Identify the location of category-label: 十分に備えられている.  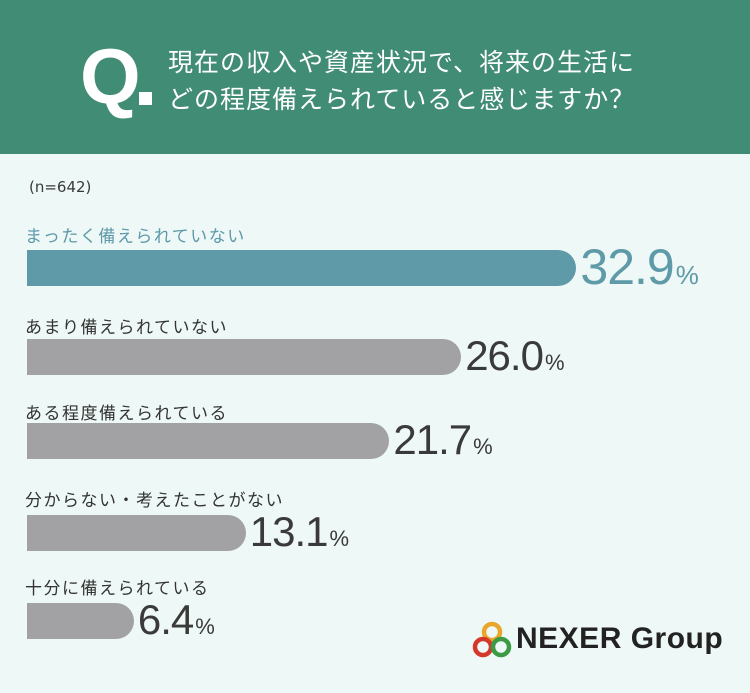
(117, 589).